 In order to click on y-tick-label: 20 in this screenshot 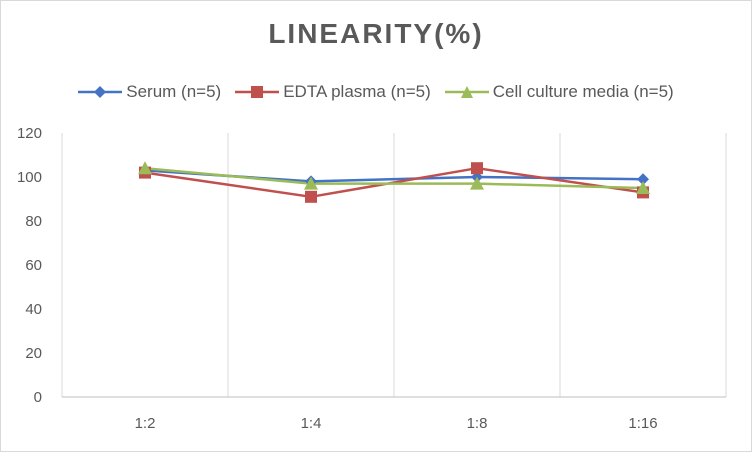, I will do `click(33, 353)`.